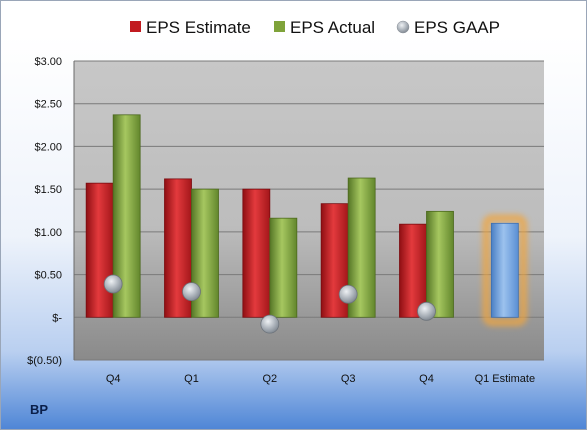 The width and height of the screenshot is (587, 430). I want to click on legend: EPS Estimate EPS Actual EPS GAAP, so click(315, 27).